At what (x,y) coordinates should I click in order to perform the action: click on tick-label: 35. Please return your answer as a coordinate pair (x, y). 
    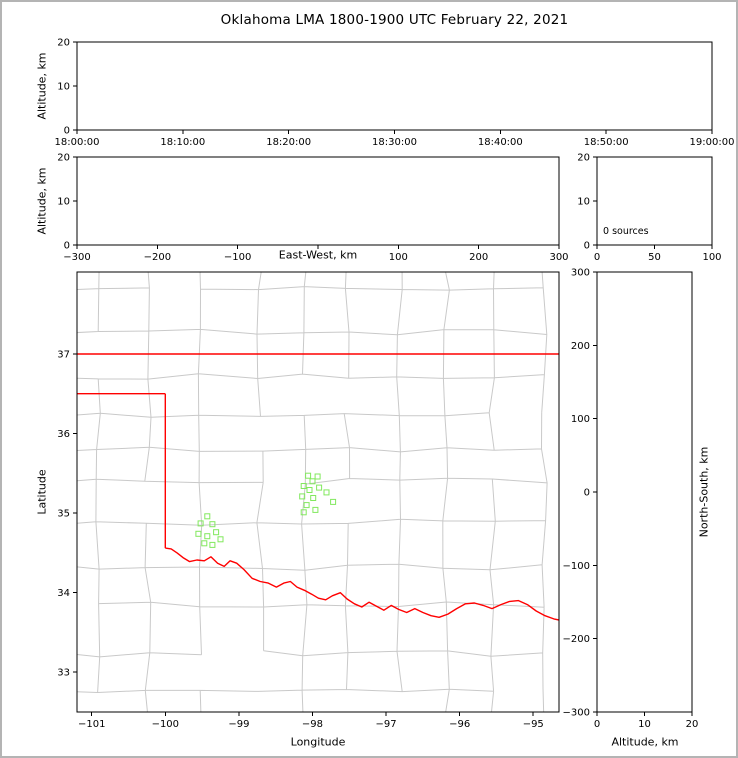
    Looking at the image, I should click on (63, 514).